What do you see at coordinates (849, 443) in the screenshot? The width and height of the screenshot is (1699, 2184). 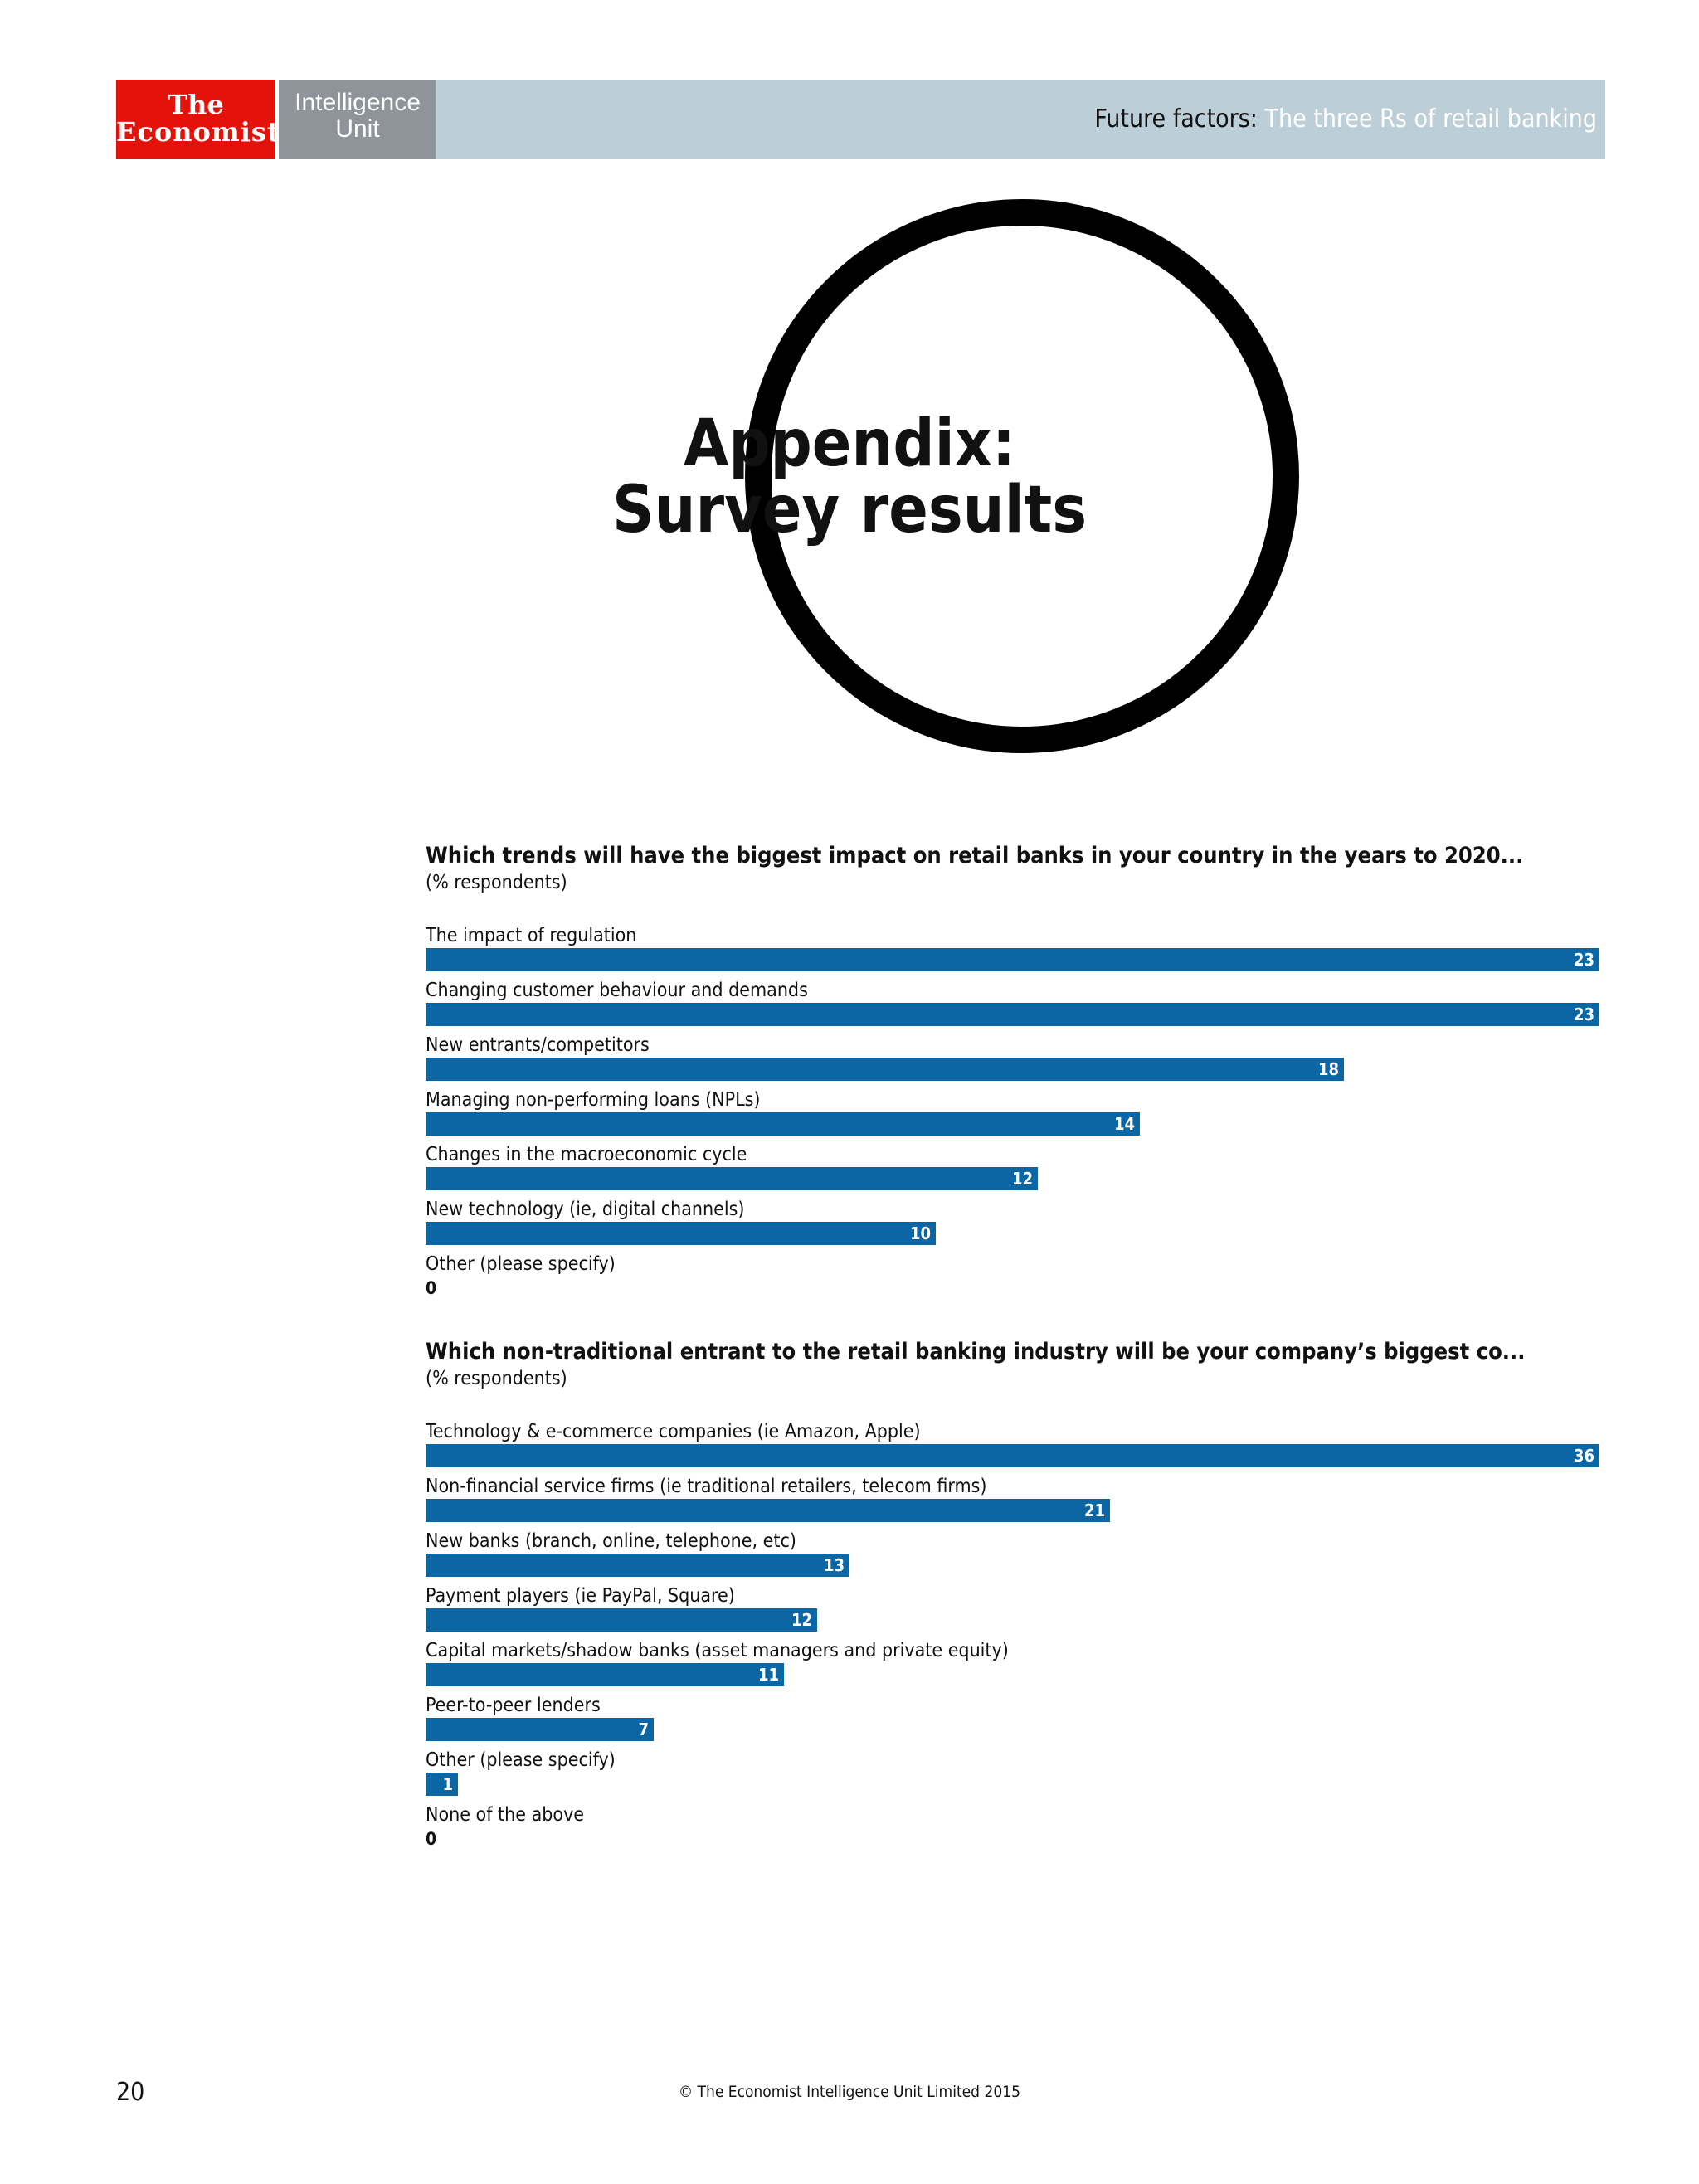 I see `appendix-heading-line1: Appendix:` at bounding box center [849, 443].